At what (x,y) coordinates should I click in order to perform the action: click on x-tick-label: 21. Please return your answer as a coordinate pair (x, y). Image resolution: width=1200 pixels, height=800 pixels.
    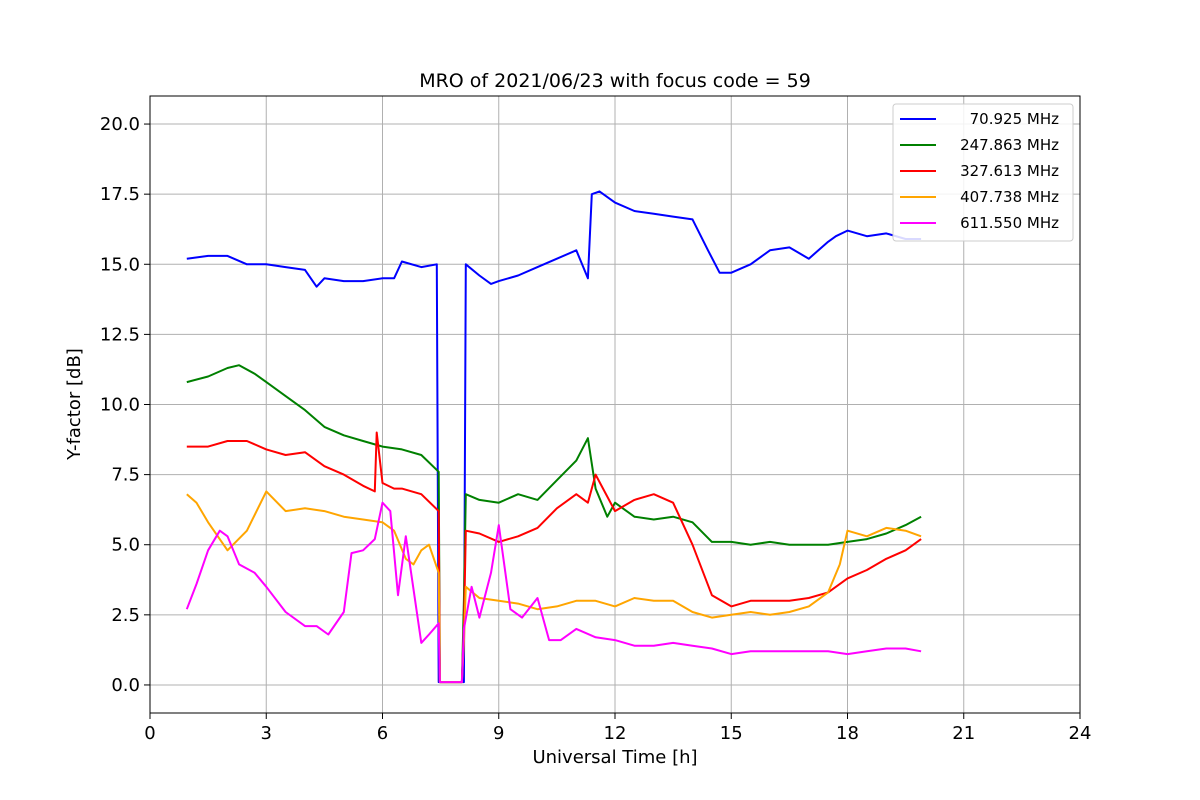
    Looking at the image, I should click on (963, 733).